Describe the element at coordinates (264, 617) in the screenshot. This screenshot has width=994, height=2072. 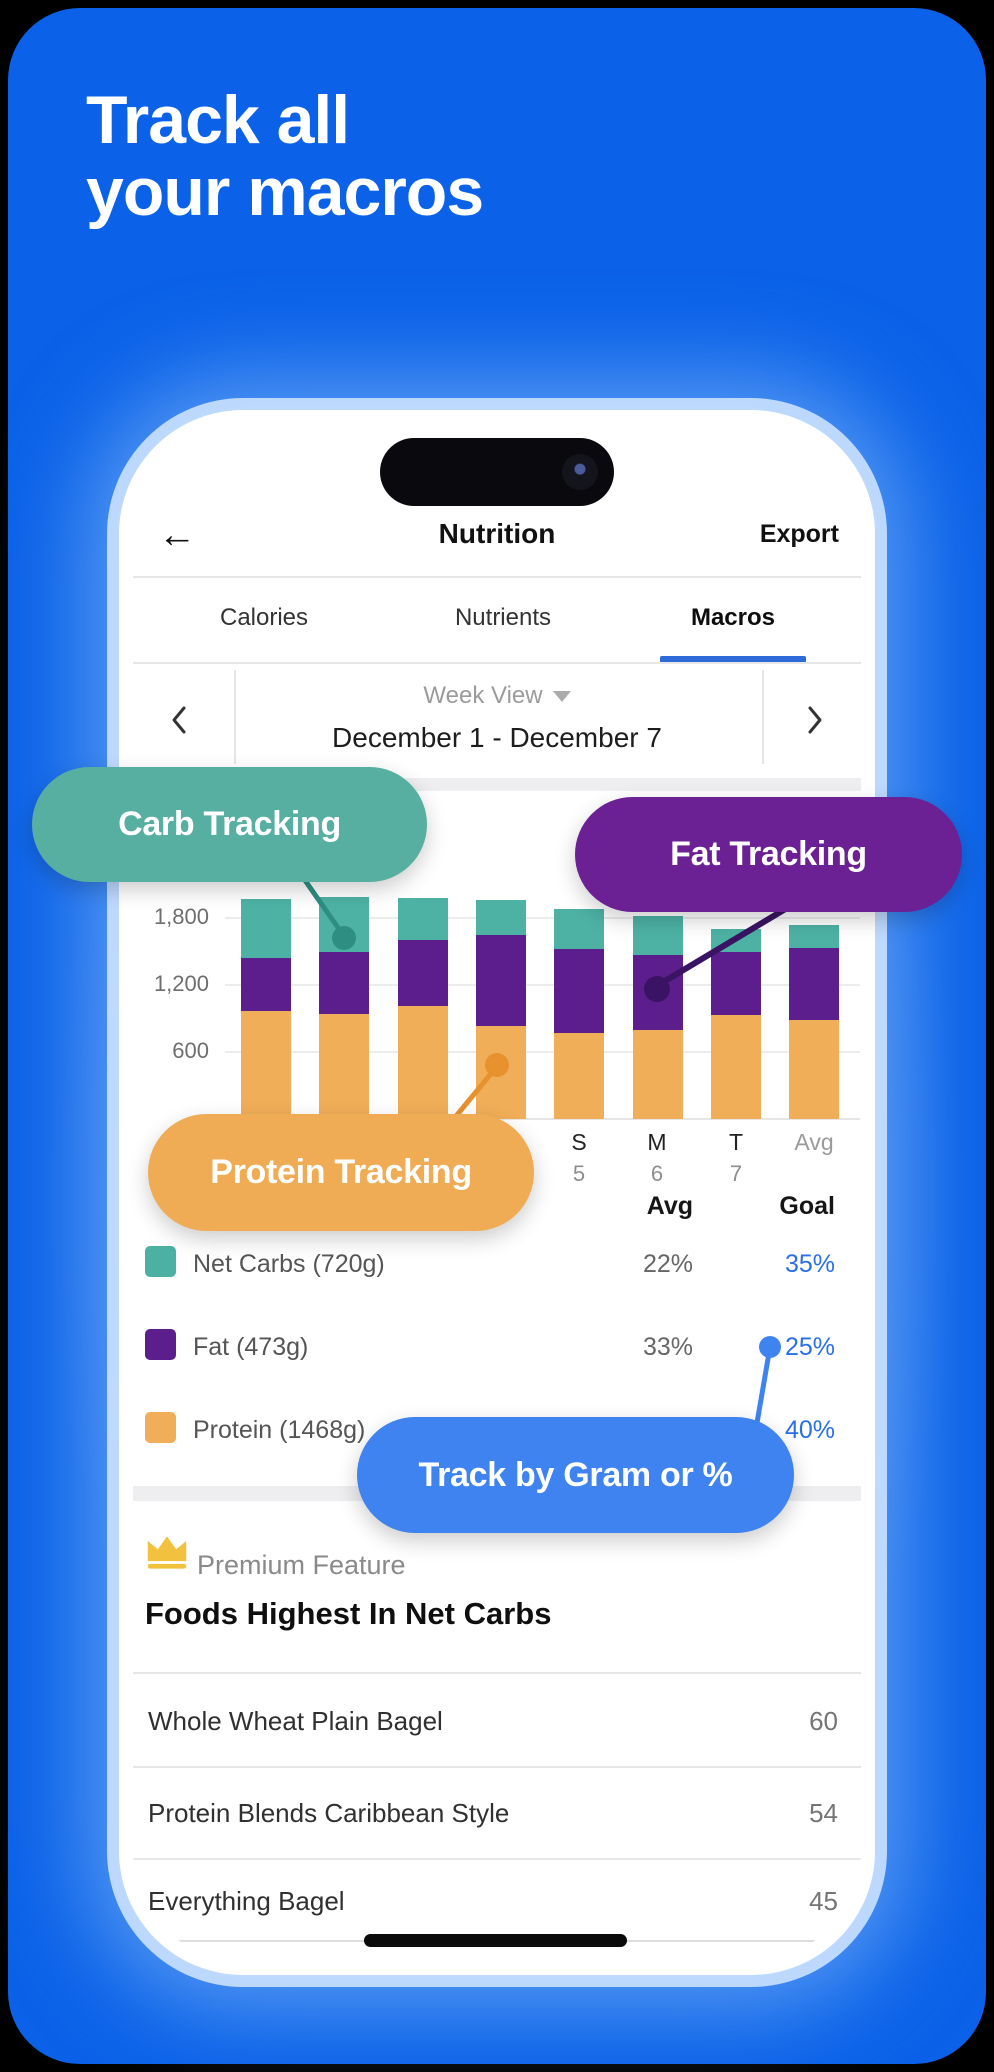
I see `tab-calories: Calories` at that location.